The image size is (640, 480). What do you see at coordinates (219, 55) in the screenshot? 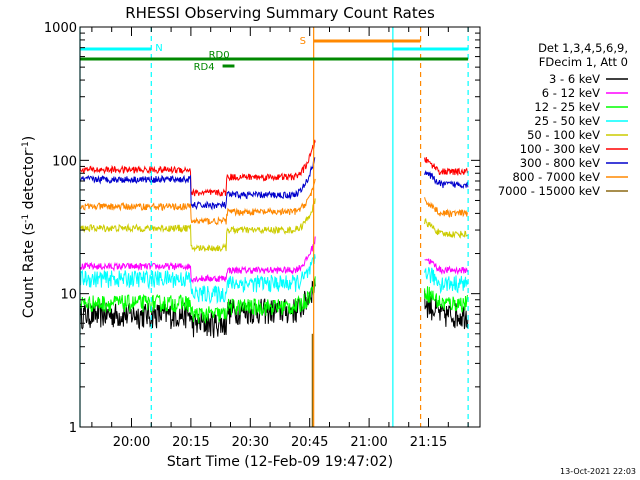
I see `rd0-flag-label: RD0` at bounding box center [219, 55].